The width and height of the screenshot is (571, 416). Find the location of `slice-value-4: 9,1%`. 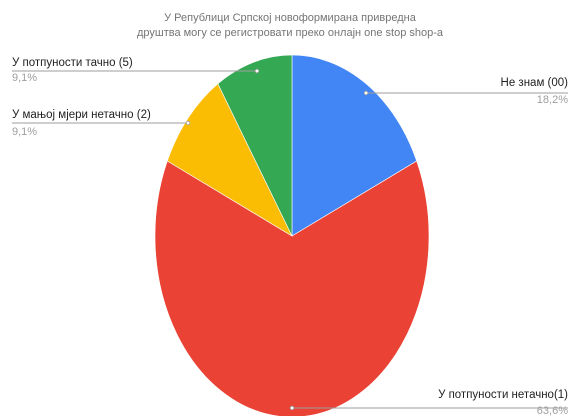

slice-value-4: 9,1% is located at coordinates (24, 78).